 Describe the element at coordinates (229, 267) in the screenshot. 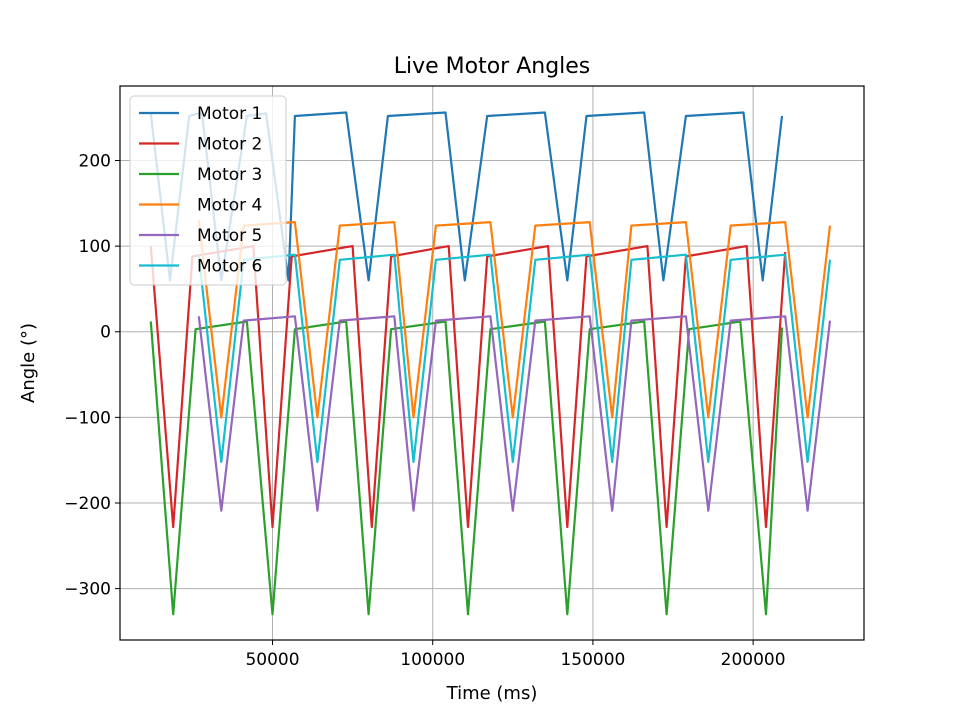

I see `legend-label: Motor 6` at that location.